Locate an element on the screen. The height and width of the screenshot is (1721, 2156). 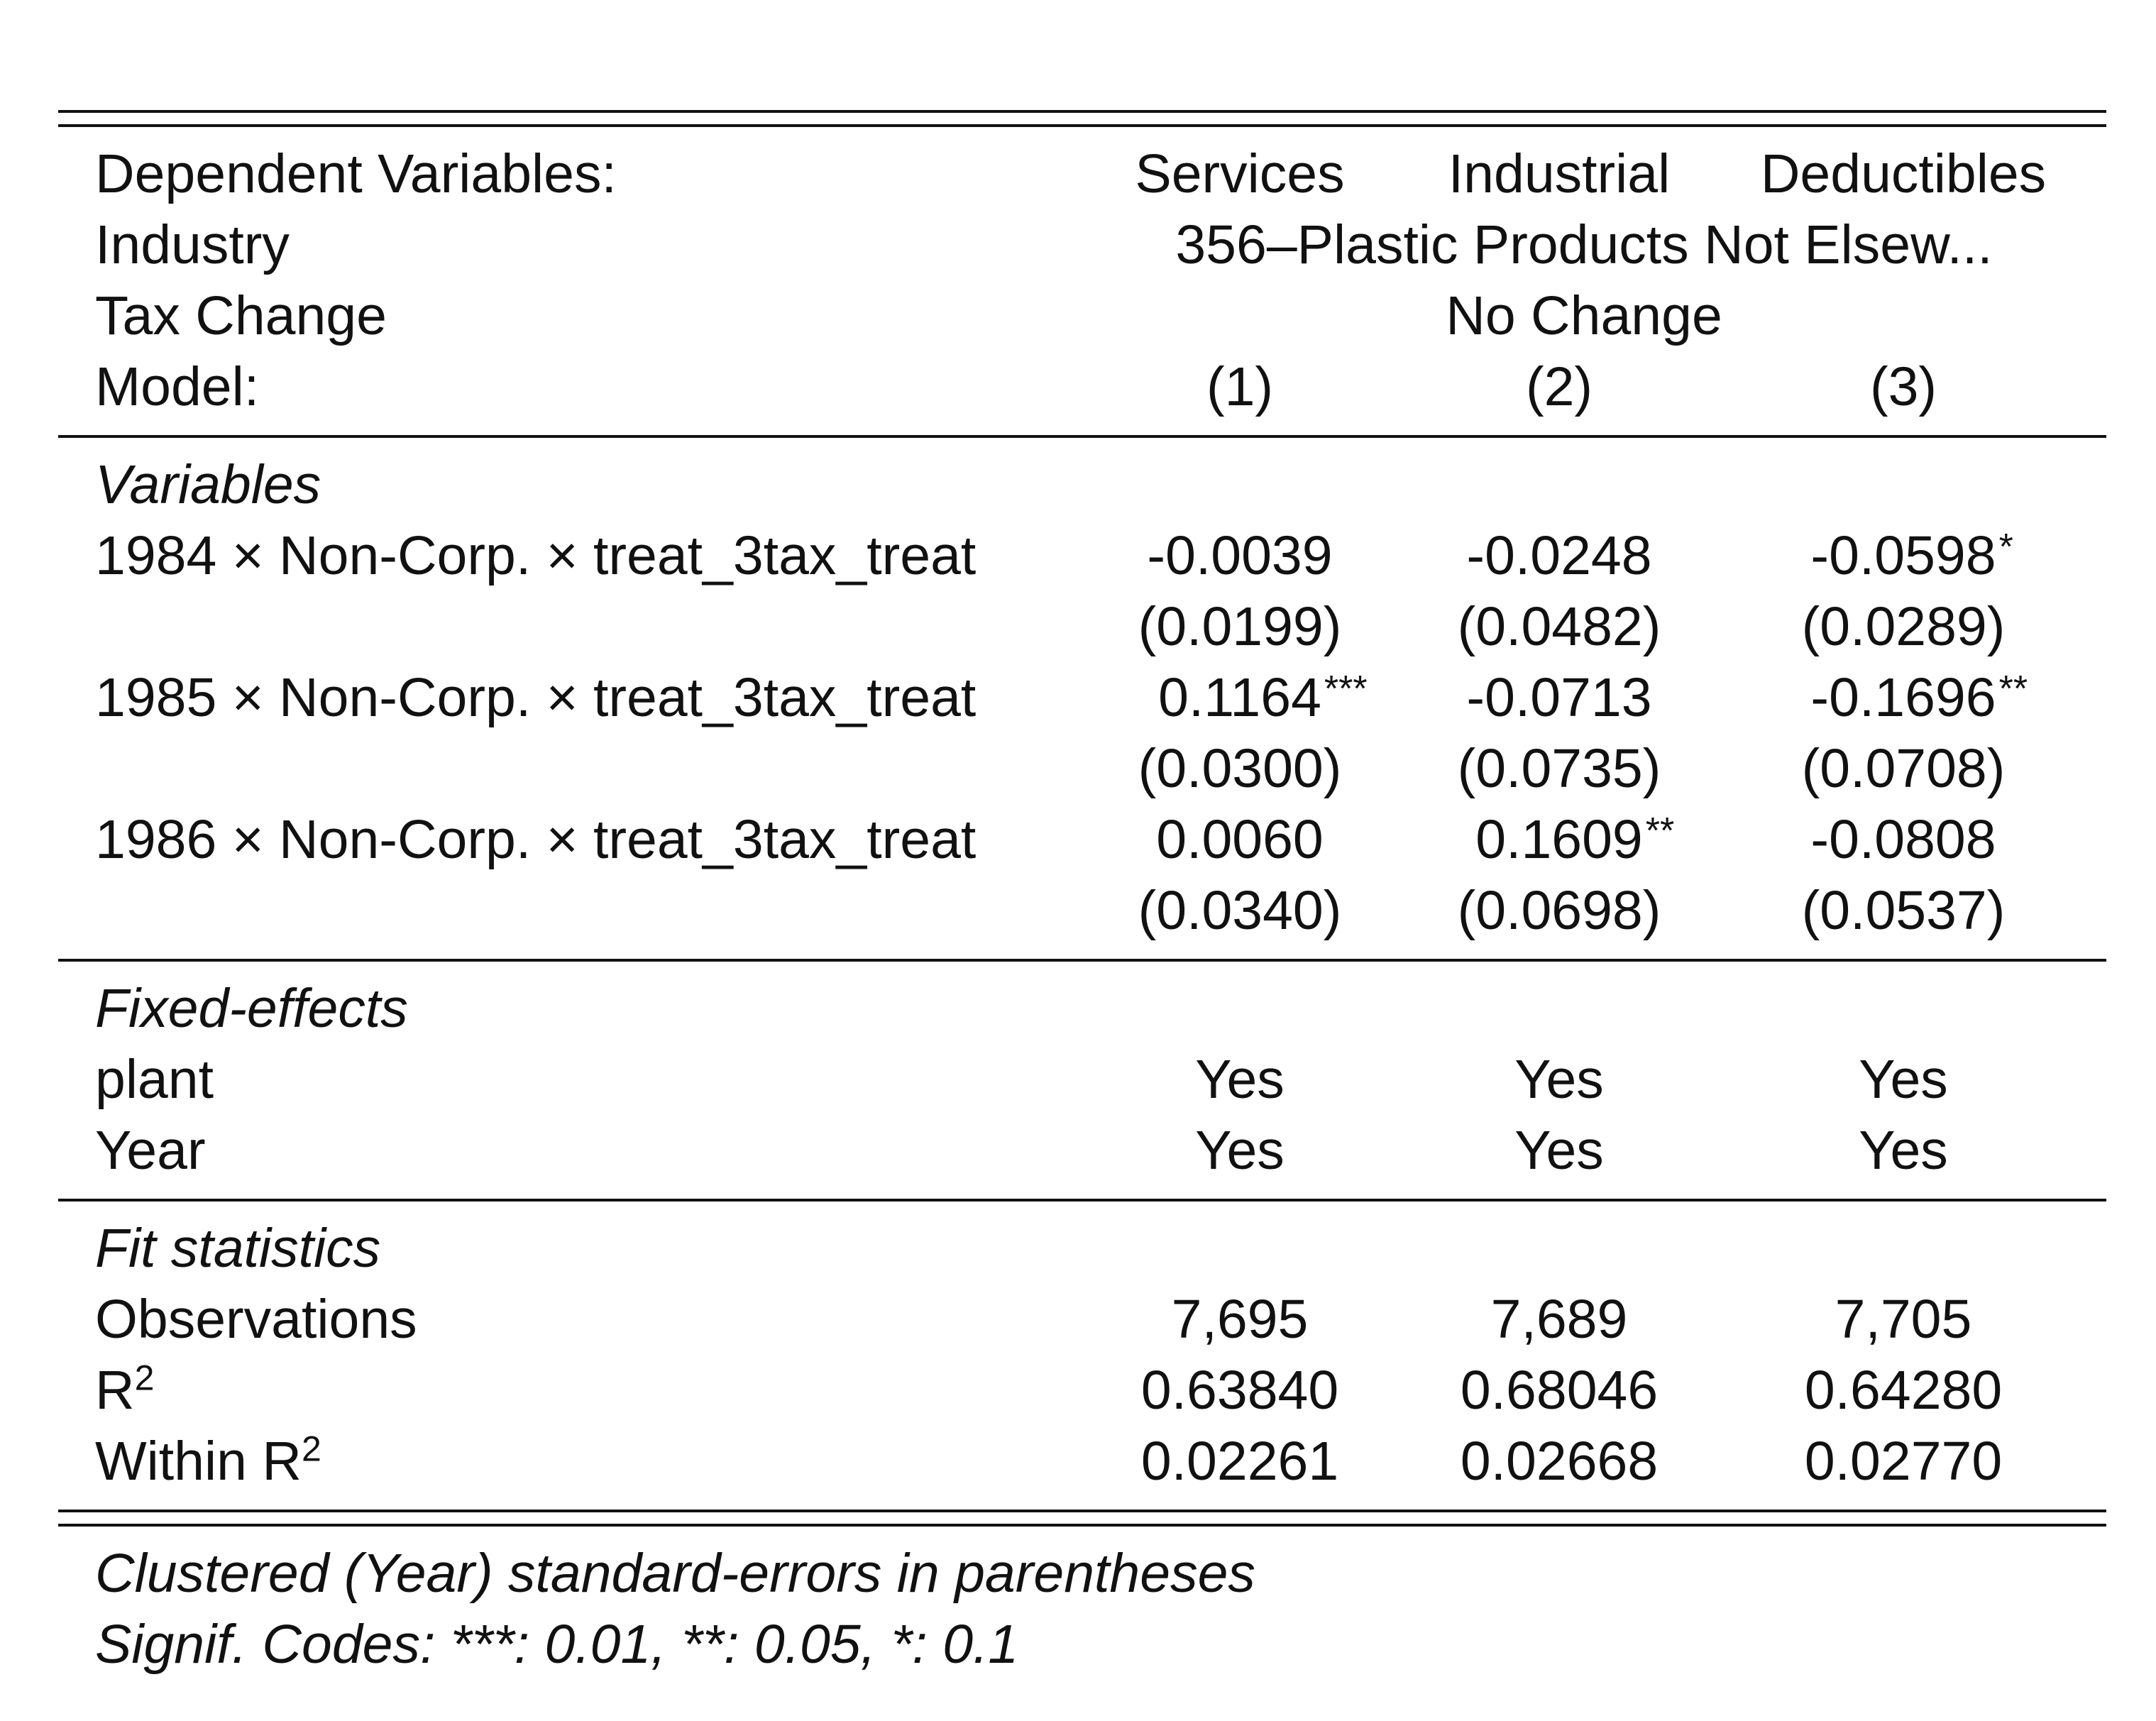
observations-value: 7,689 is located at coordinates (1559, 1319).